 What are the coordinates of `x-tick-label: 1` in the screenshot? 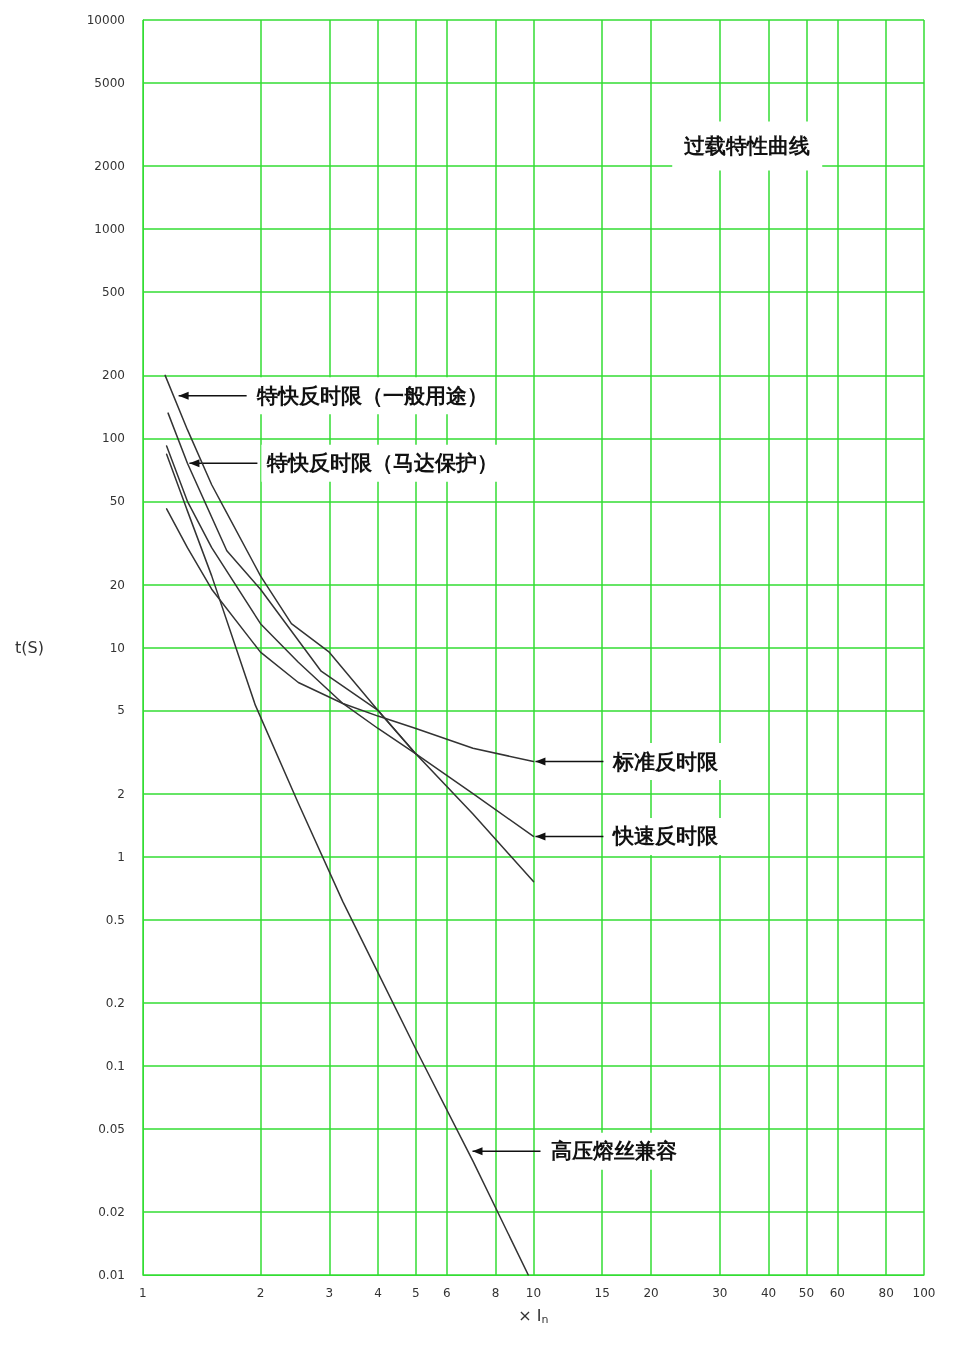 It's located at (143, 1293).